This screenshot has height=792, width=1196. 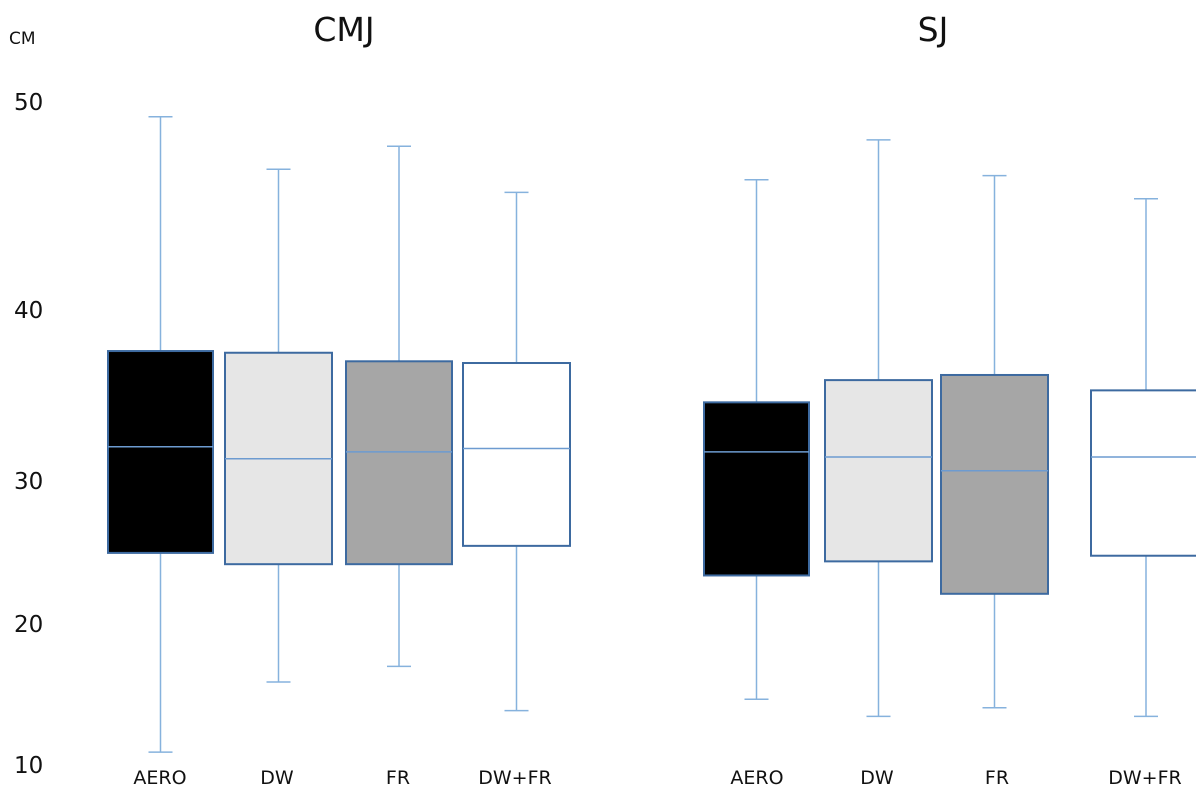 I want to click on panel-title-sj: SJ, so click(x=933, y=29).